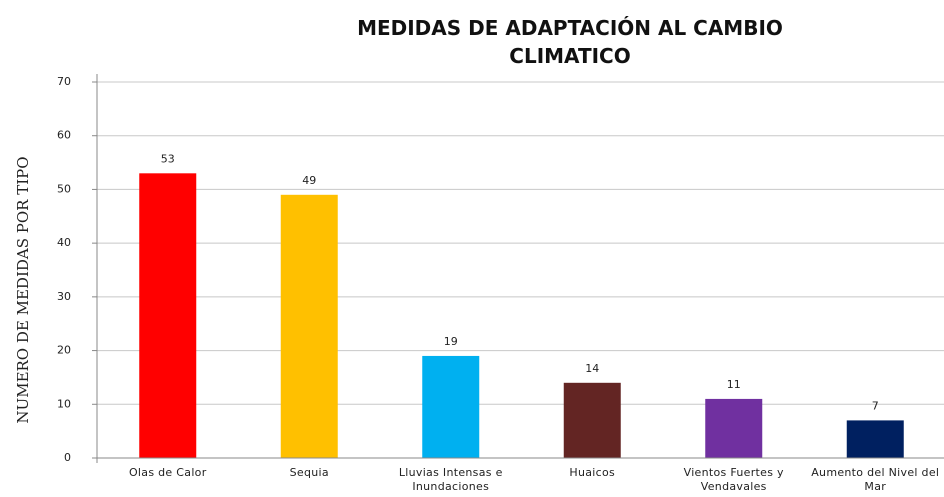  Describe the element at coordinates (64, 81) in the screenshot. I see `y-tick-label: 70` at that location.